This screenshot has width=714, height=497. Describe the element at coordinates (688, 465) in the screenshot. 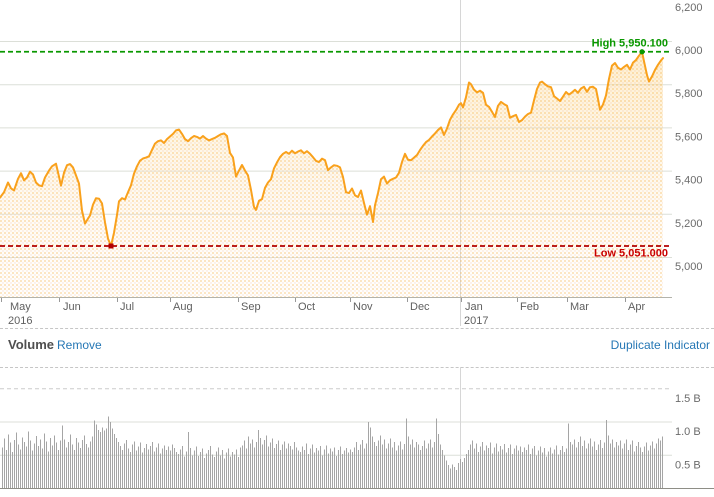

I see `volume-axis-label: 0.5 B` at that location.